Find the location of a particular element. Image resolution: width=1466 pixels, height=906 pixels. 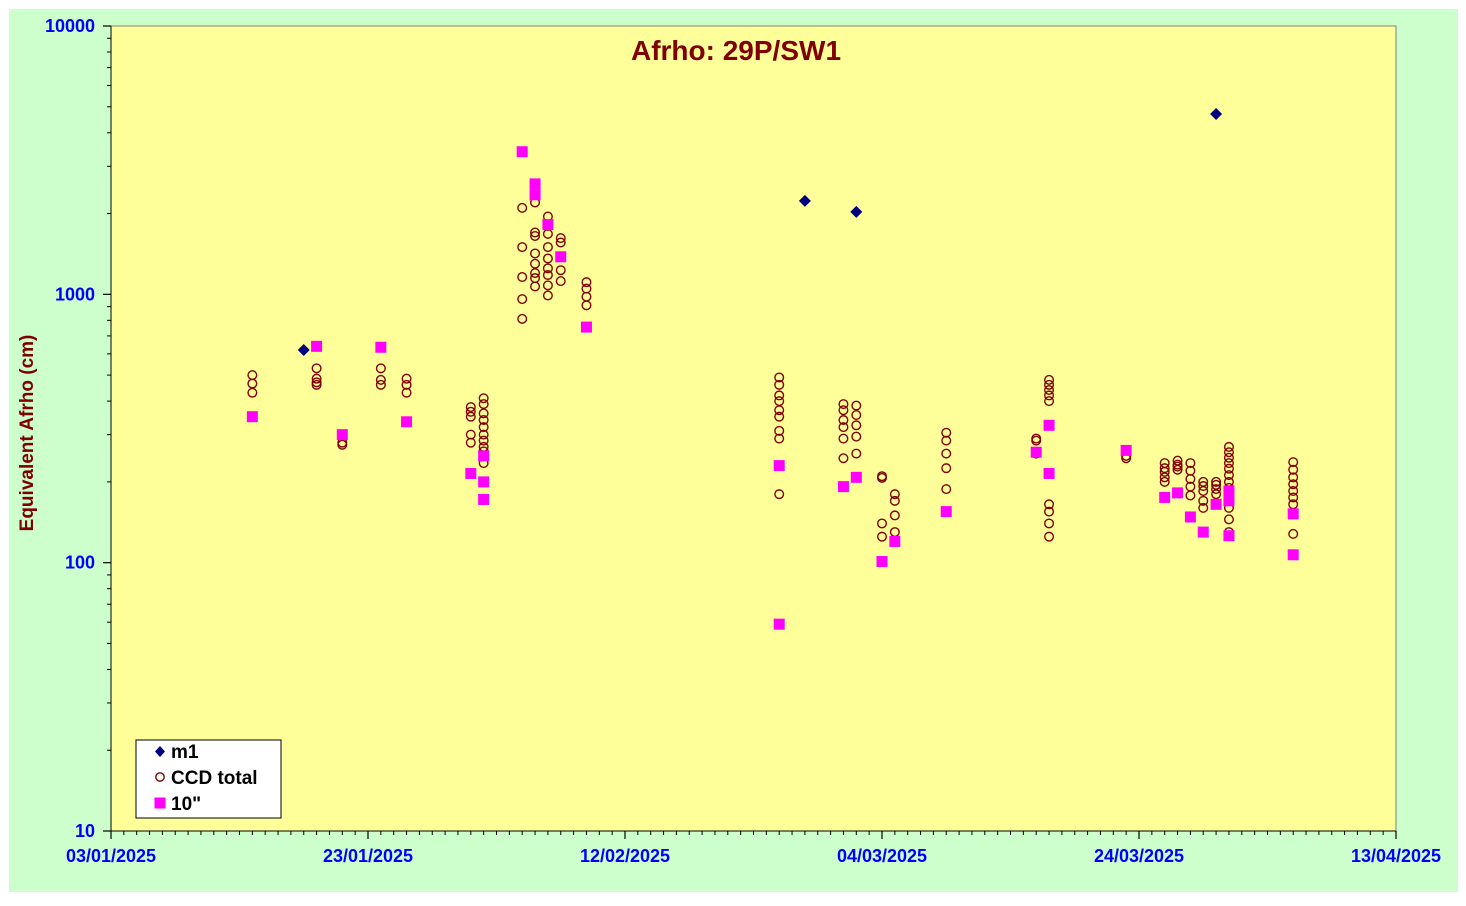

legend-item-ccd-total: CCD total is located at coordinates (206, 778).